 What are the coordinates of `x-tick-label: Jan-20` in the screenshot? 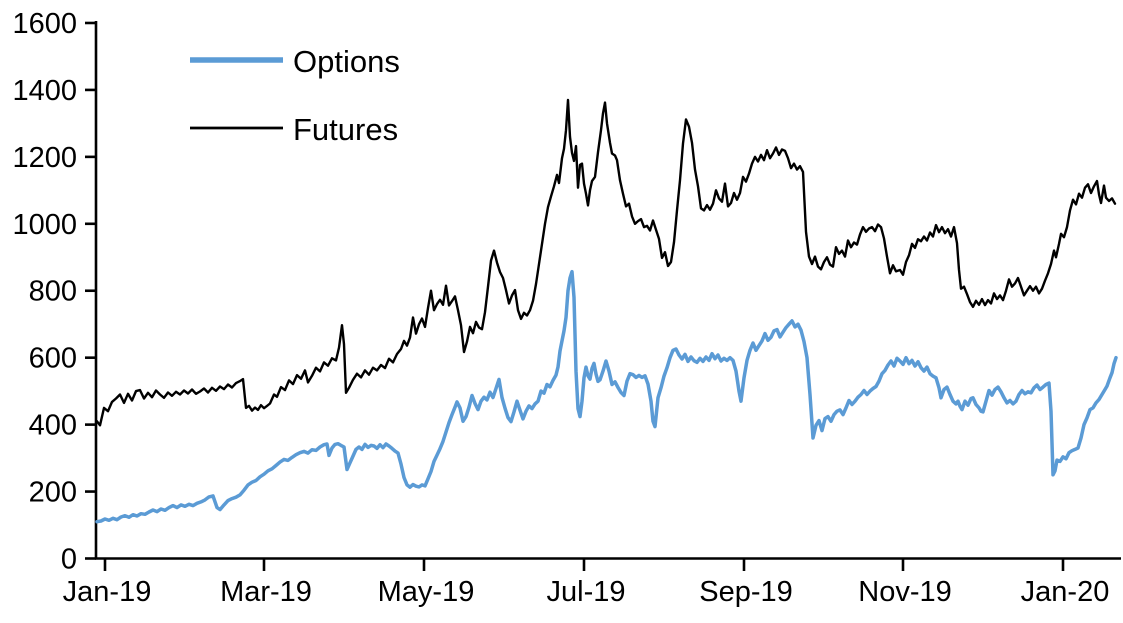 It's located at (1065, 592).